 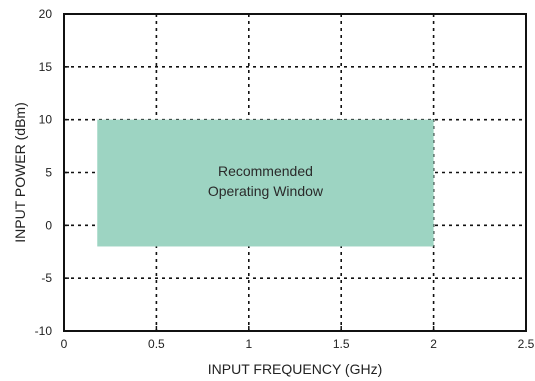 What do you see at coordinates (48, 173) in the screenshot?
I see `y-tick-label: 5` at bounding box center [48, 173].